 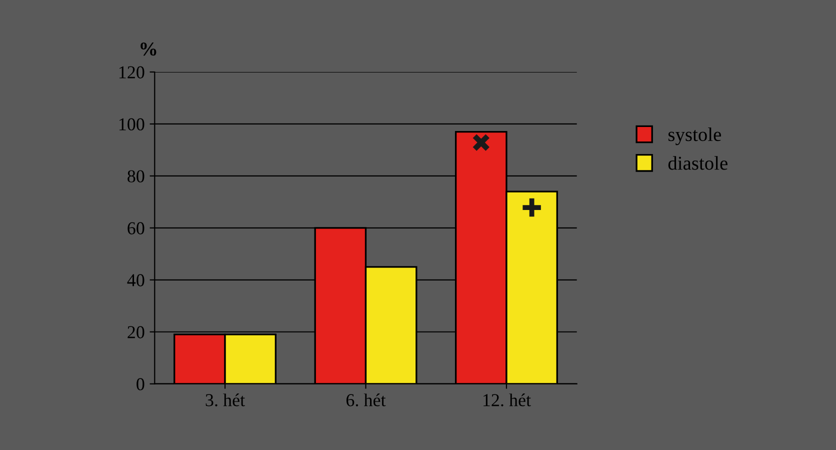 I want to click on x-tick-label: 12. hét, so click(x=507, y=400).